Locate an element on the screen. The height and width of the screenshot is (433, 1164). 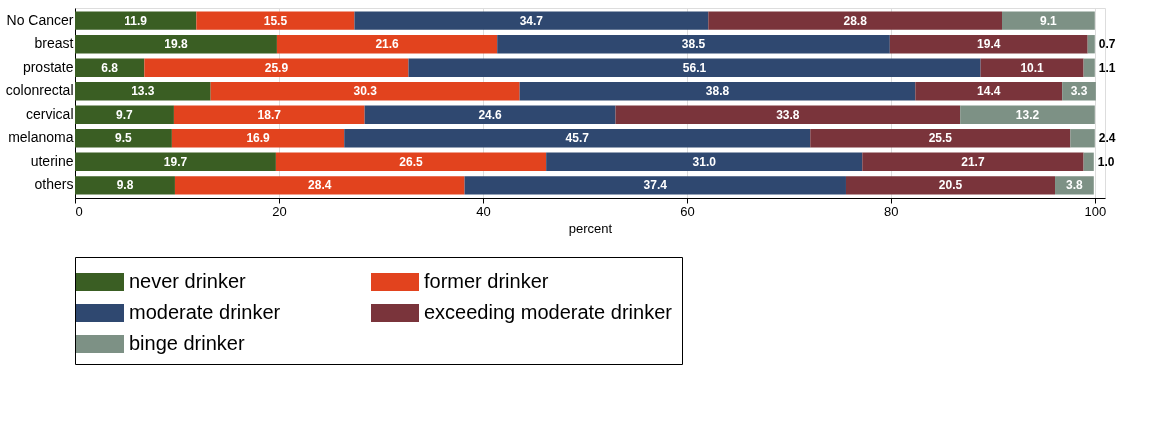
data-label: 19.7 is located at coordinates (175, 161).